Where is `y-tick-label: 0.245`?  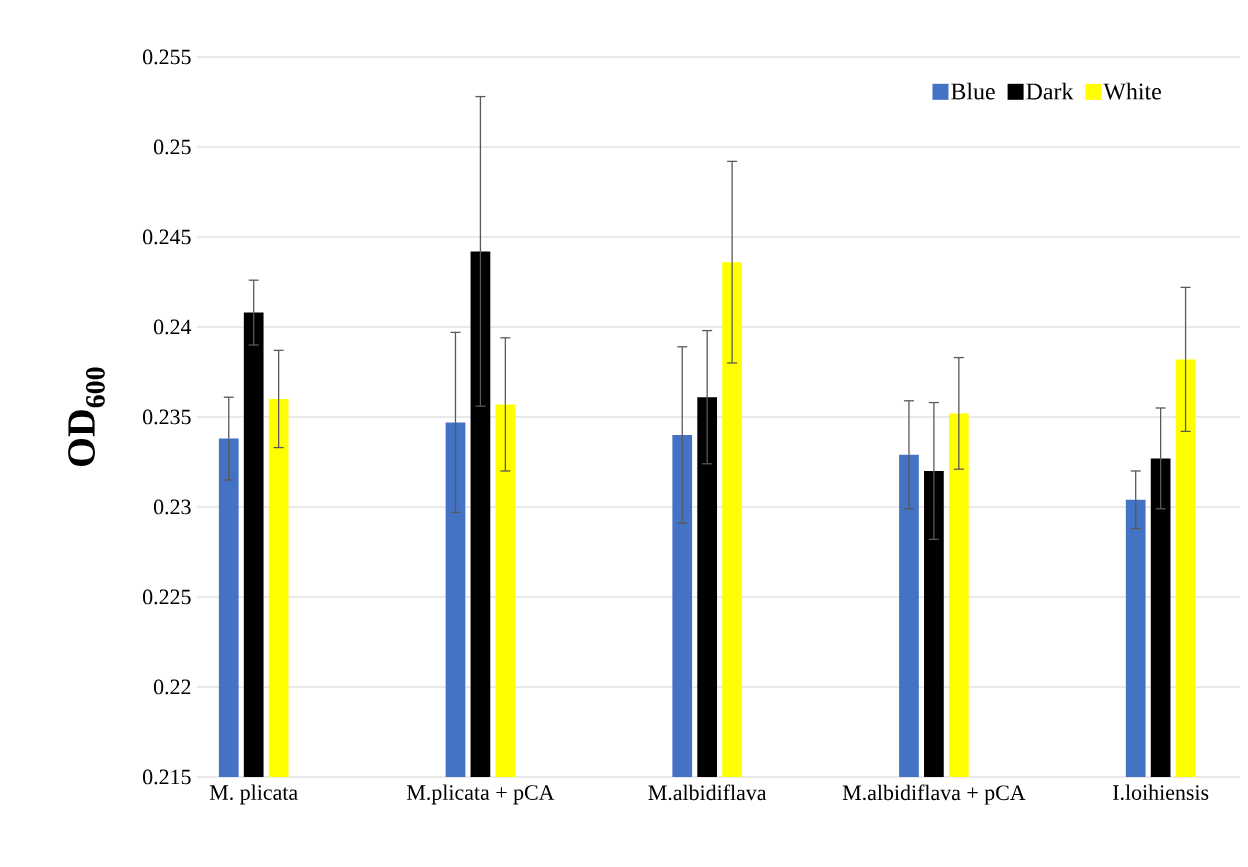 y-tick-label: 0.245 is located at coordinates (167, 237).